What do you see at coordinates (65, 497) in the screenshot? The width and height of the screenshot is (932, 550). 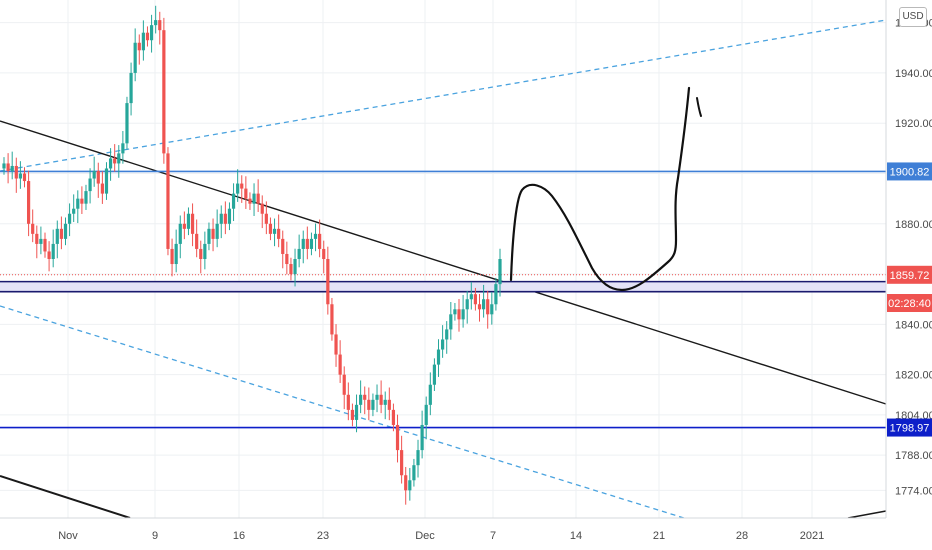 I see `lower-trendline` at bounding box center [65, 497].